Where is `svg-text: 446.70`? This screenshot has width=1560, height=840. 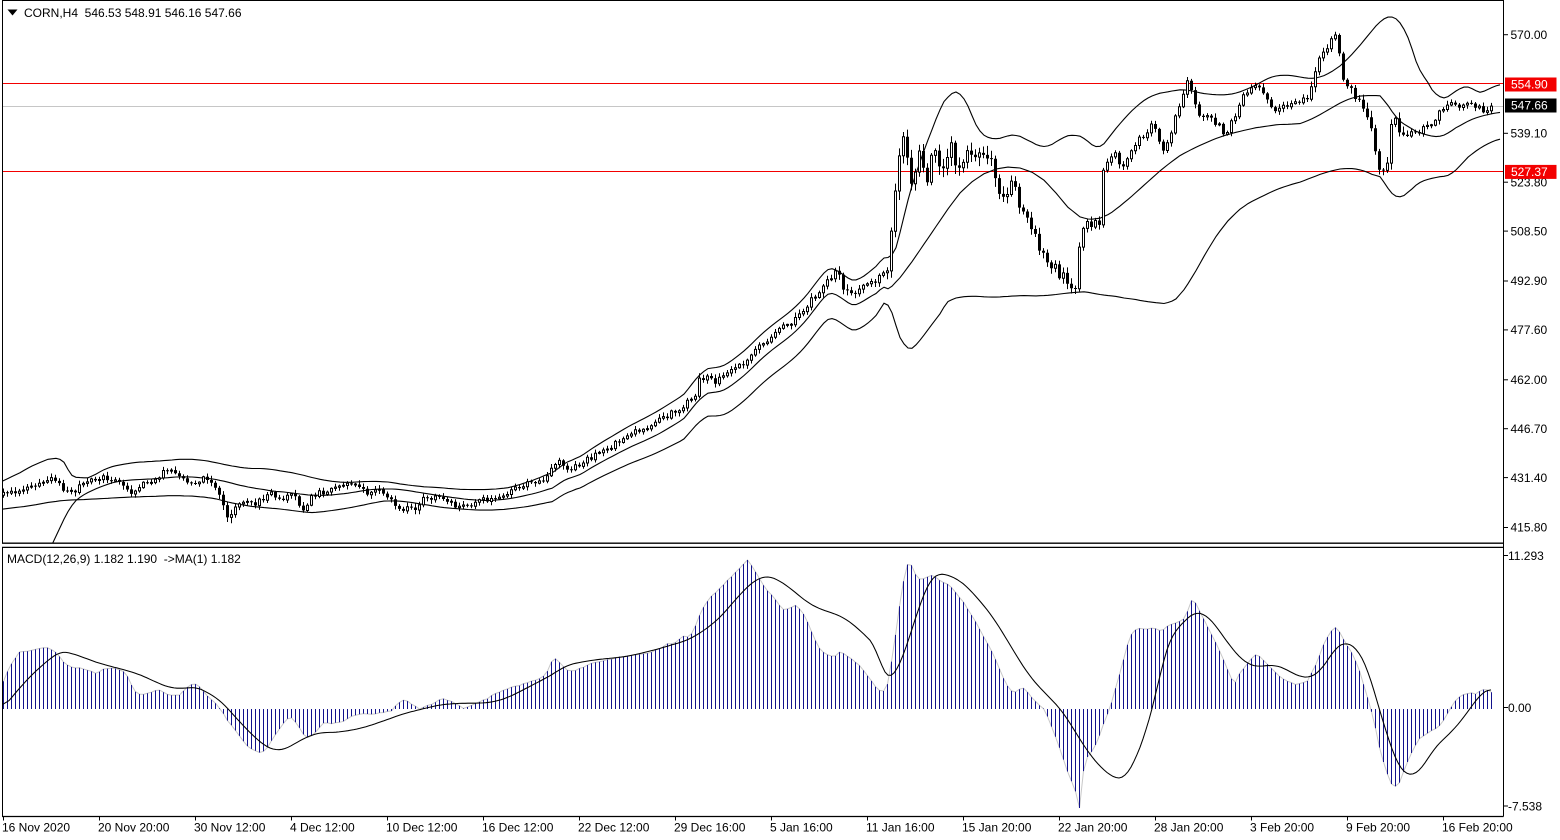 svg-text: 446.70 is located at coordinates (1529, 429).